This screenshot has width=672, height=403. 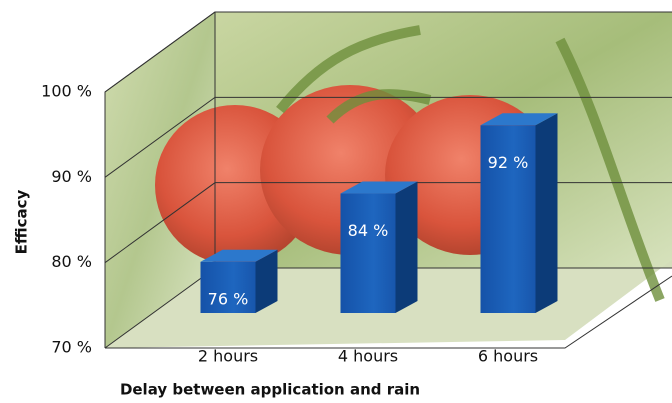 What do you see at coordinates (22, 221) in the screenshot?
I see `y-axis-title: Efficacy` at bounding box center [22, 221].